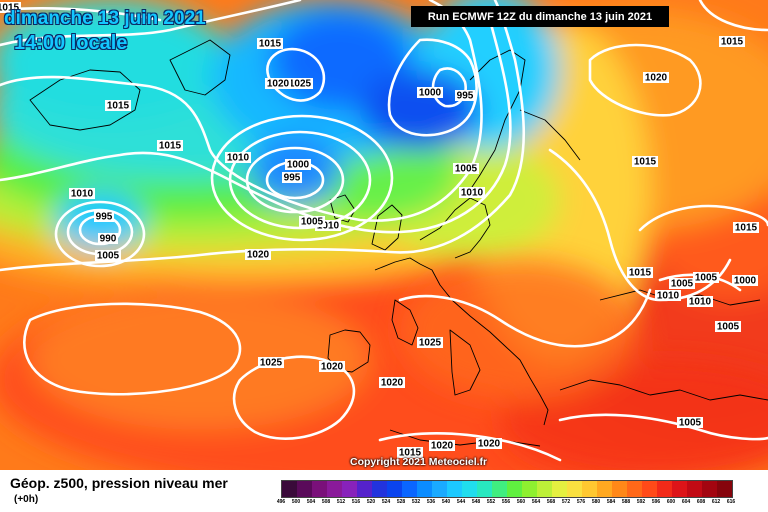 This screenshot has width=768, height=512. Describe the element at coordinates (371, 502) in the screenshot. I see `color-scale-tick-label: 520` at that location.